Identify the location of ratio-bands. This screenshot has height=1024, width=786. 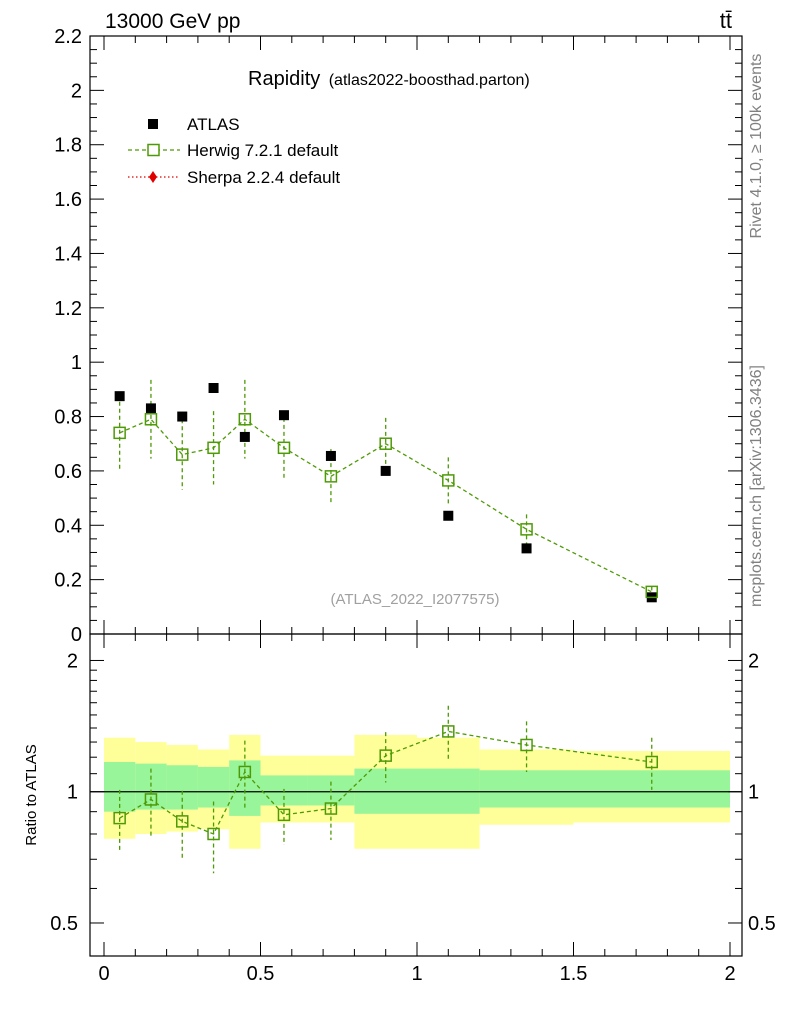
(416, 791).